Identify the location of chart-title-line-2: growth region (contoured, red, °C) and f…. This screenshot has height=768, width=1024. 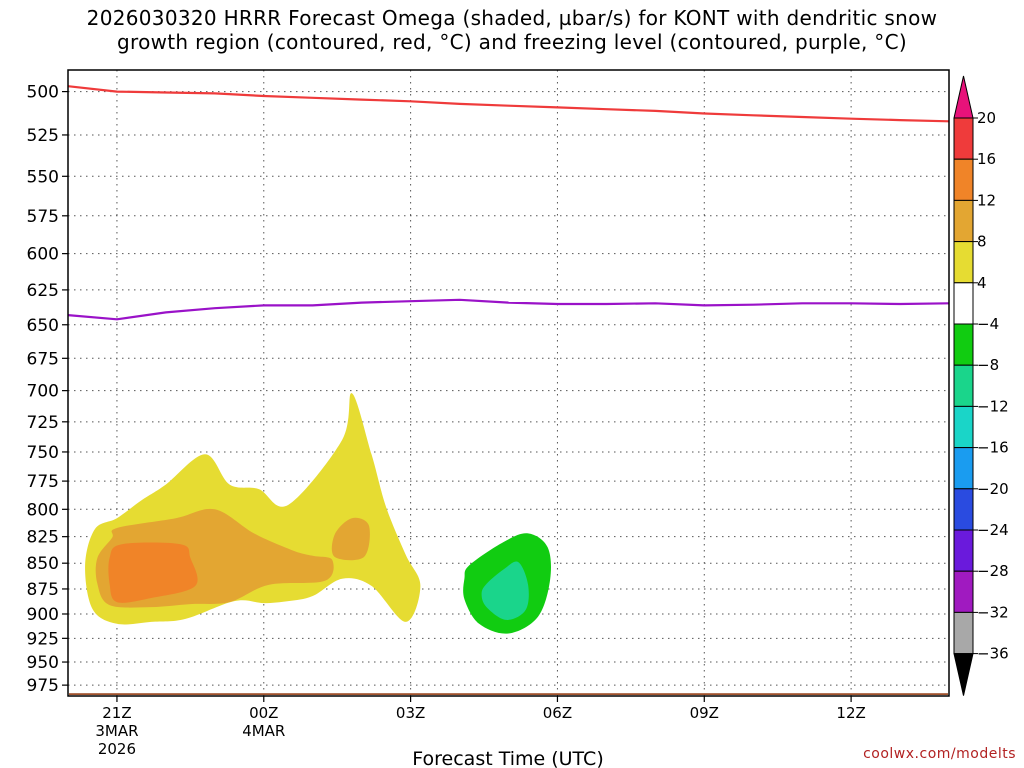
(512, 42).